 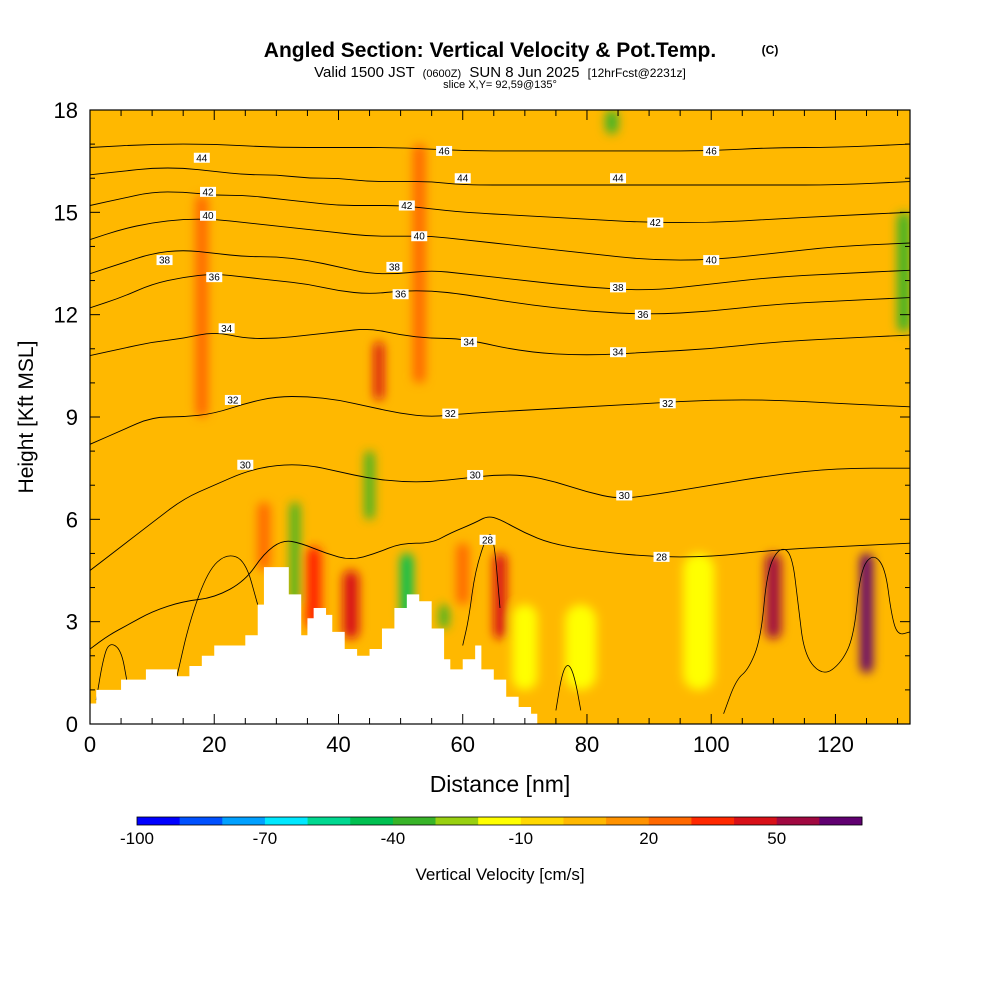 What do you see at coordinates (500, 784) in the screenshot?
I see `x-axis-label: Distance [nm]` at bounding box center [500, 784].